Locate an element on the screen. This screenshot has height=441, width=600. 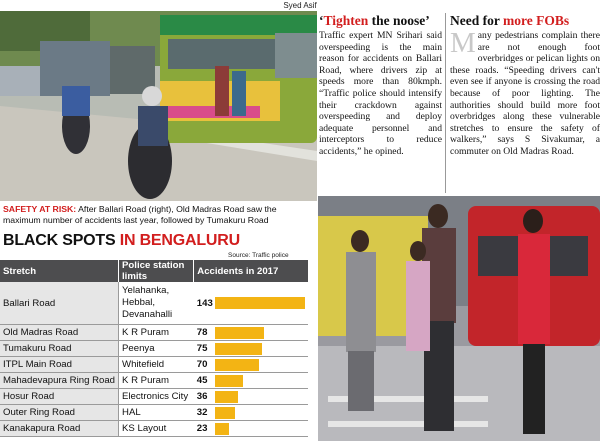
police-limits: KS Layout is located at coordinates (156, 428).